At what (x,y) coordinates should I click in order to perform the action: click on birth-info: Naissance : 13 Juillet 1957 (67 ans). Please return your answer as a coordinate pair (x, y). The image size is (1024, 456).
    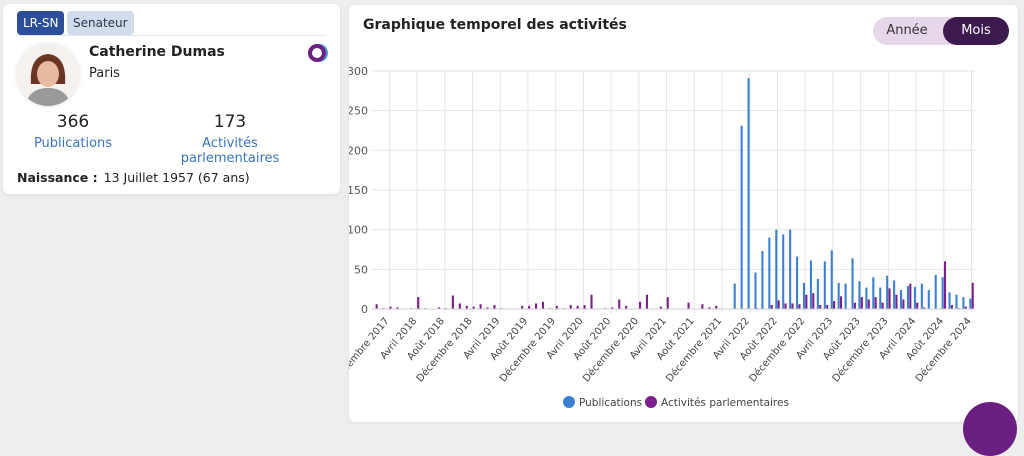
    Looking at the image, I should click on (133, 177).